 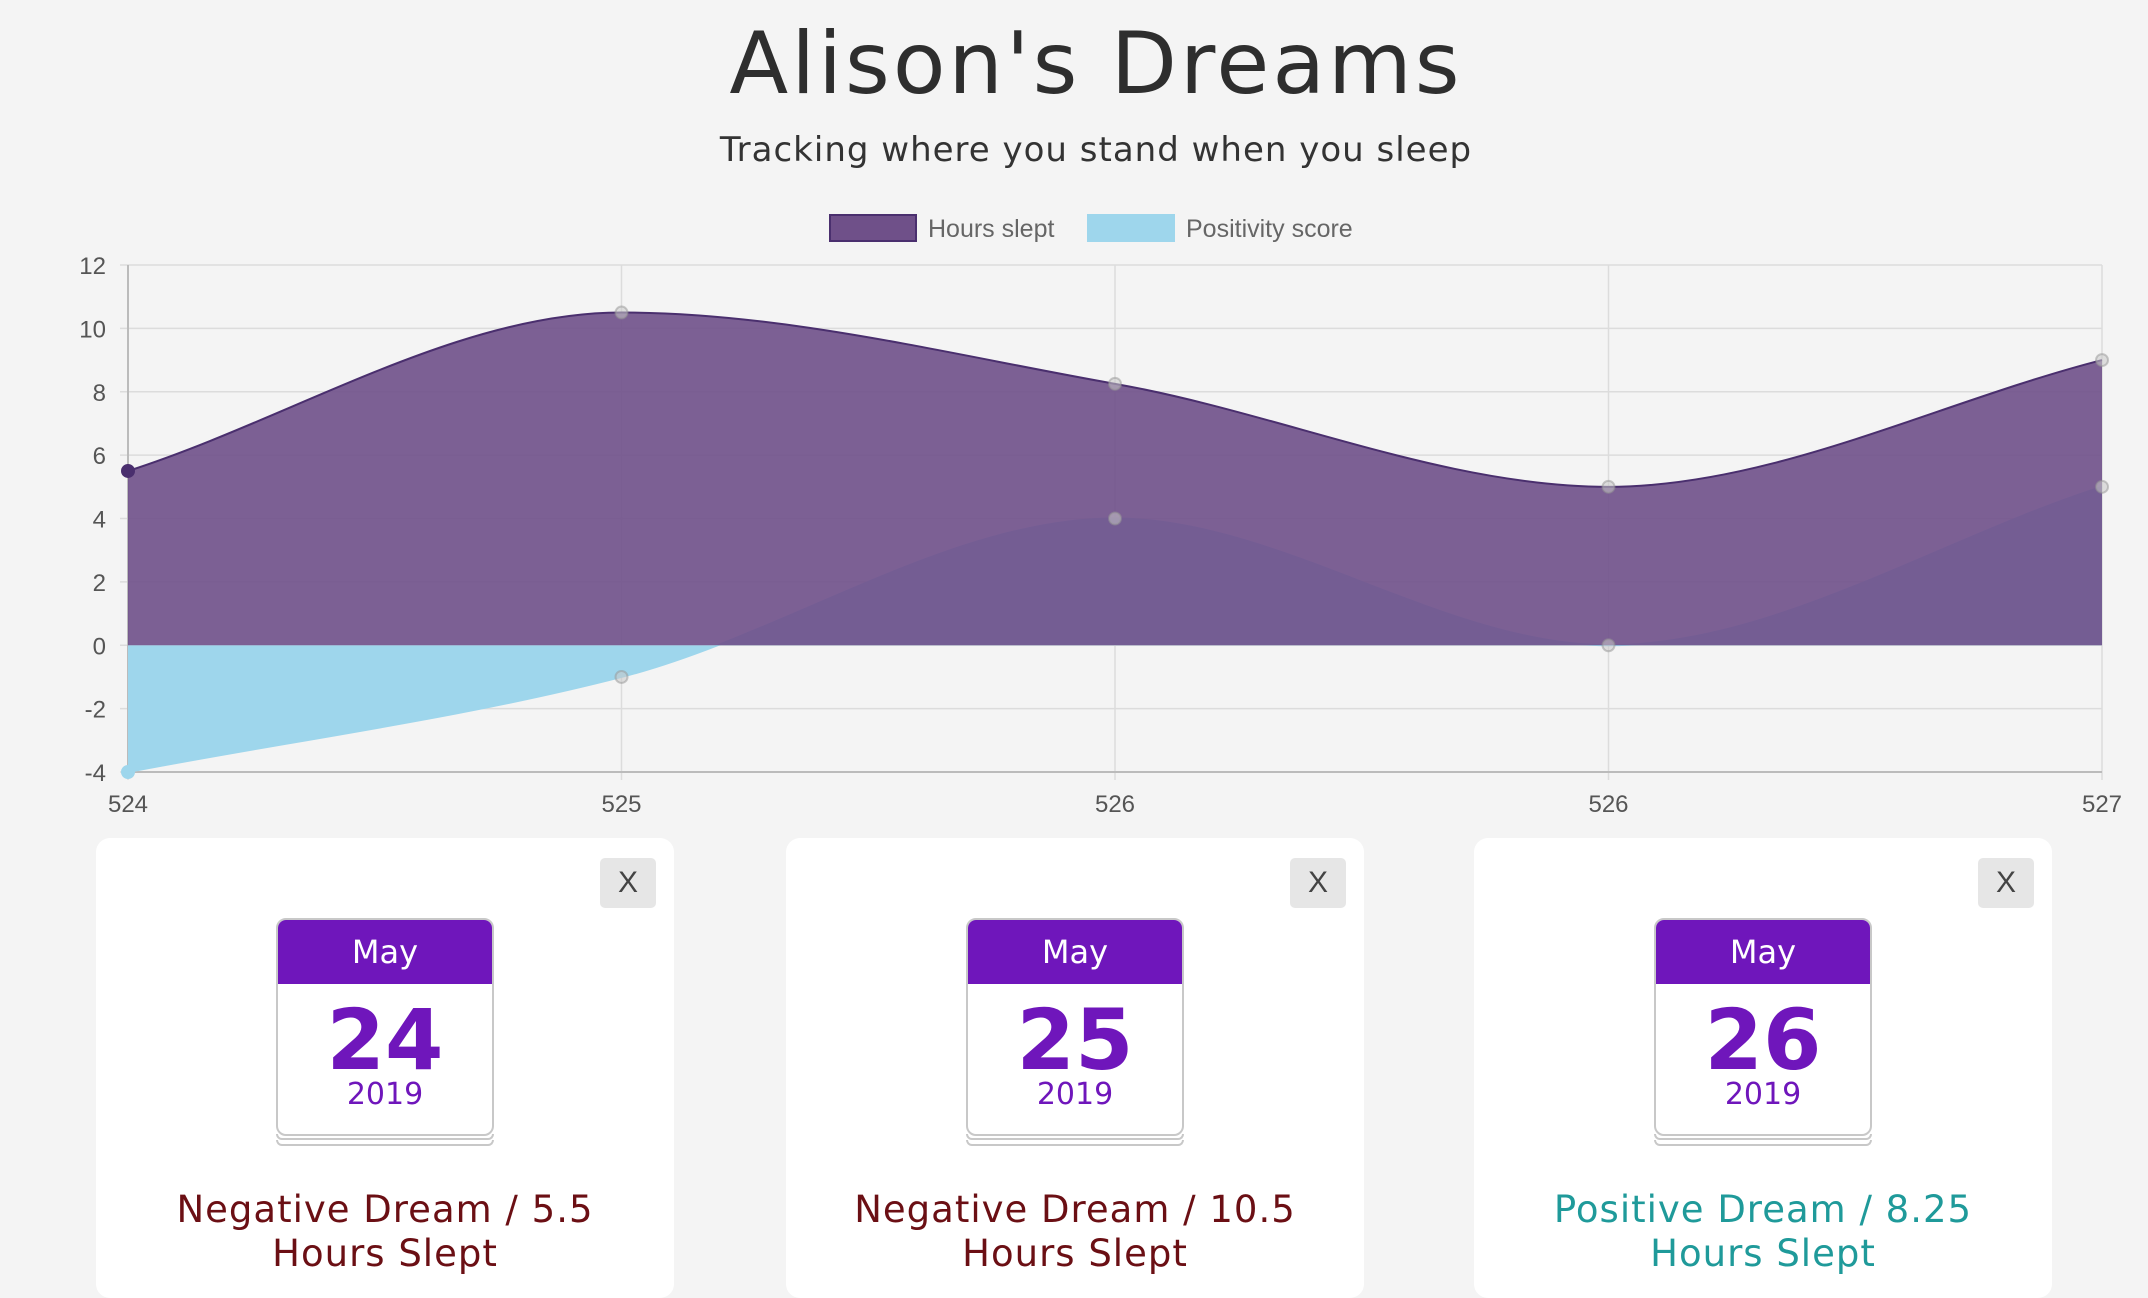 What do you see at coordinates (1269, 229) in the screenshot?
I see `legend-label: Positivity score` at bounding box center [1269, 229].